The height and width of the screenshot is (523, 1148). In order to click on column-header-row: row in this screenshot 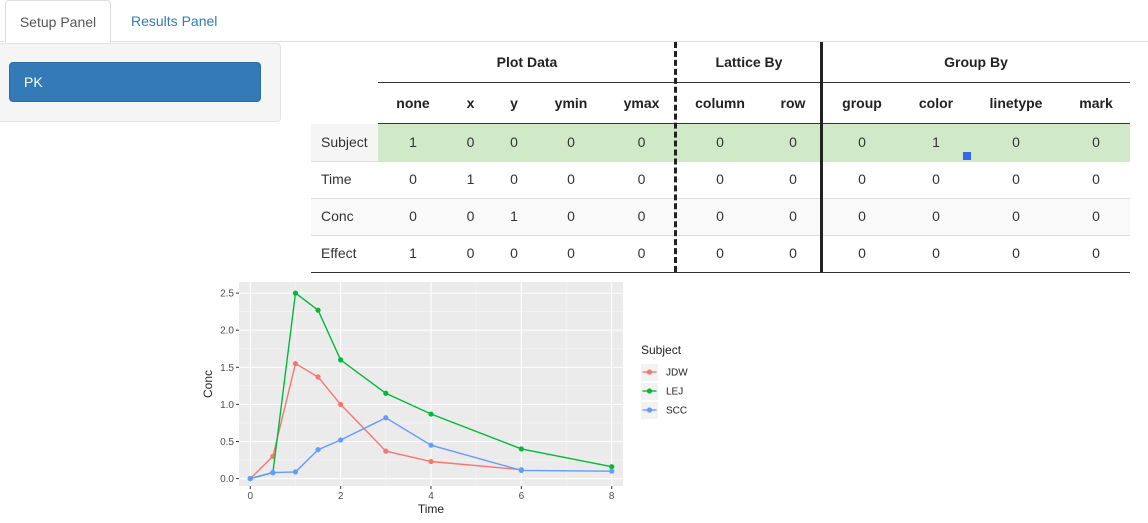, I will do `click(793, 103)`.